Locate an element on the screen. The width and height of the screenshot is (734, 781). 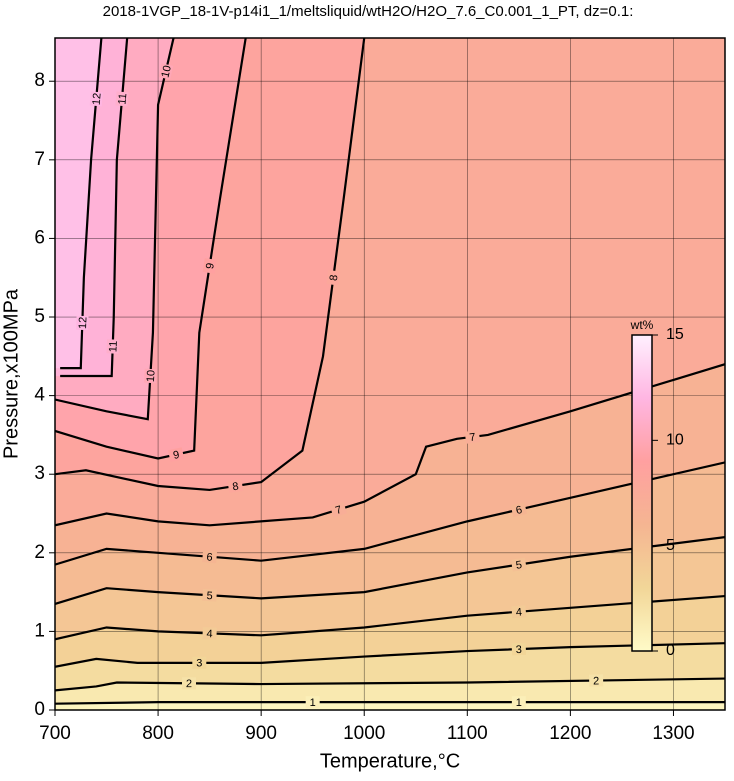
x-axis-label: Temperature,°C is located at coordinates (390, 761).